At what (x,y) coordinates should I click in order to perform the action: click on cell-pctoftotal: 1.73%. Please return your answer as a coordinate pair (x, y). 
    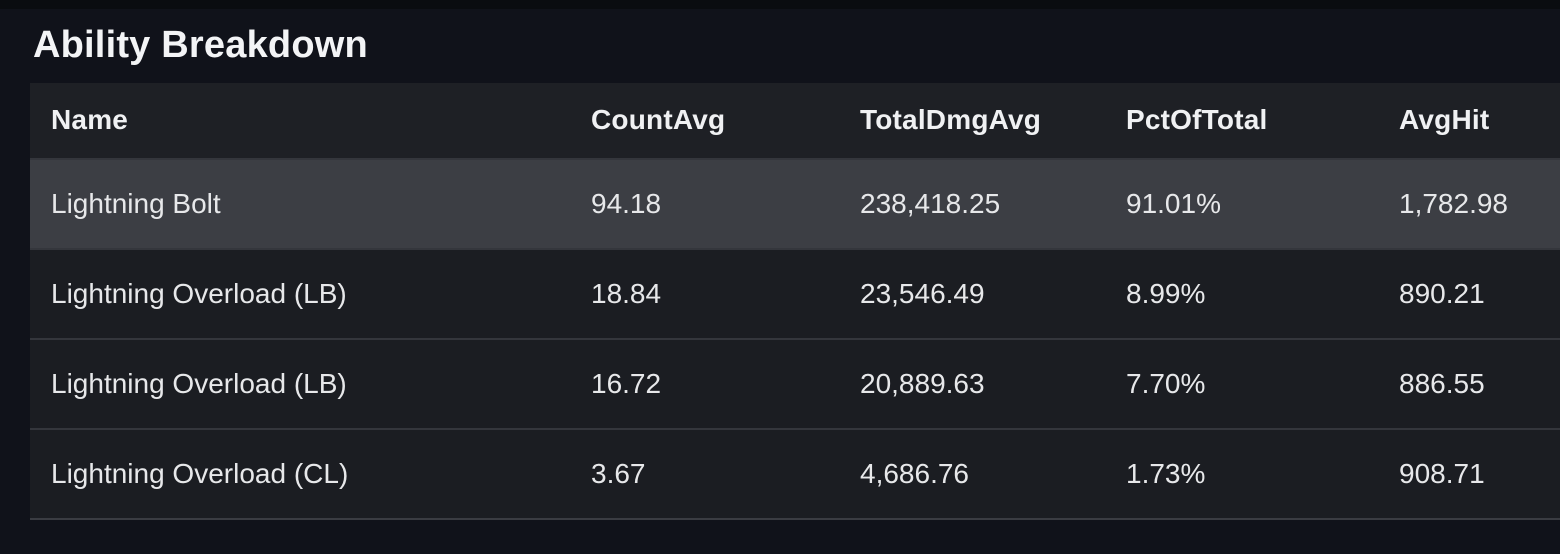
    Looking at the image, I should click on (1241, 473).